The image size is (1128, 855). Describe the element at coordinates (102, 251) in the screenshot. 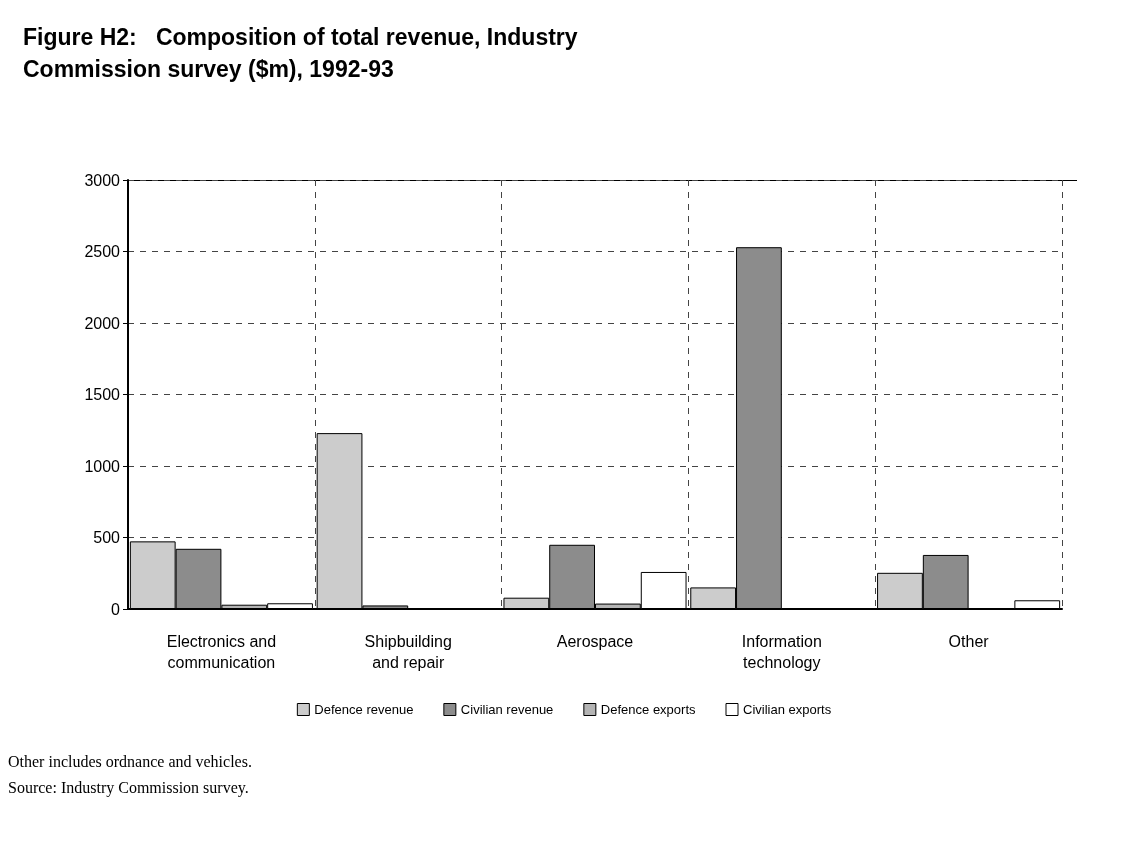

I see `y-tick-label: 2500` at that location.